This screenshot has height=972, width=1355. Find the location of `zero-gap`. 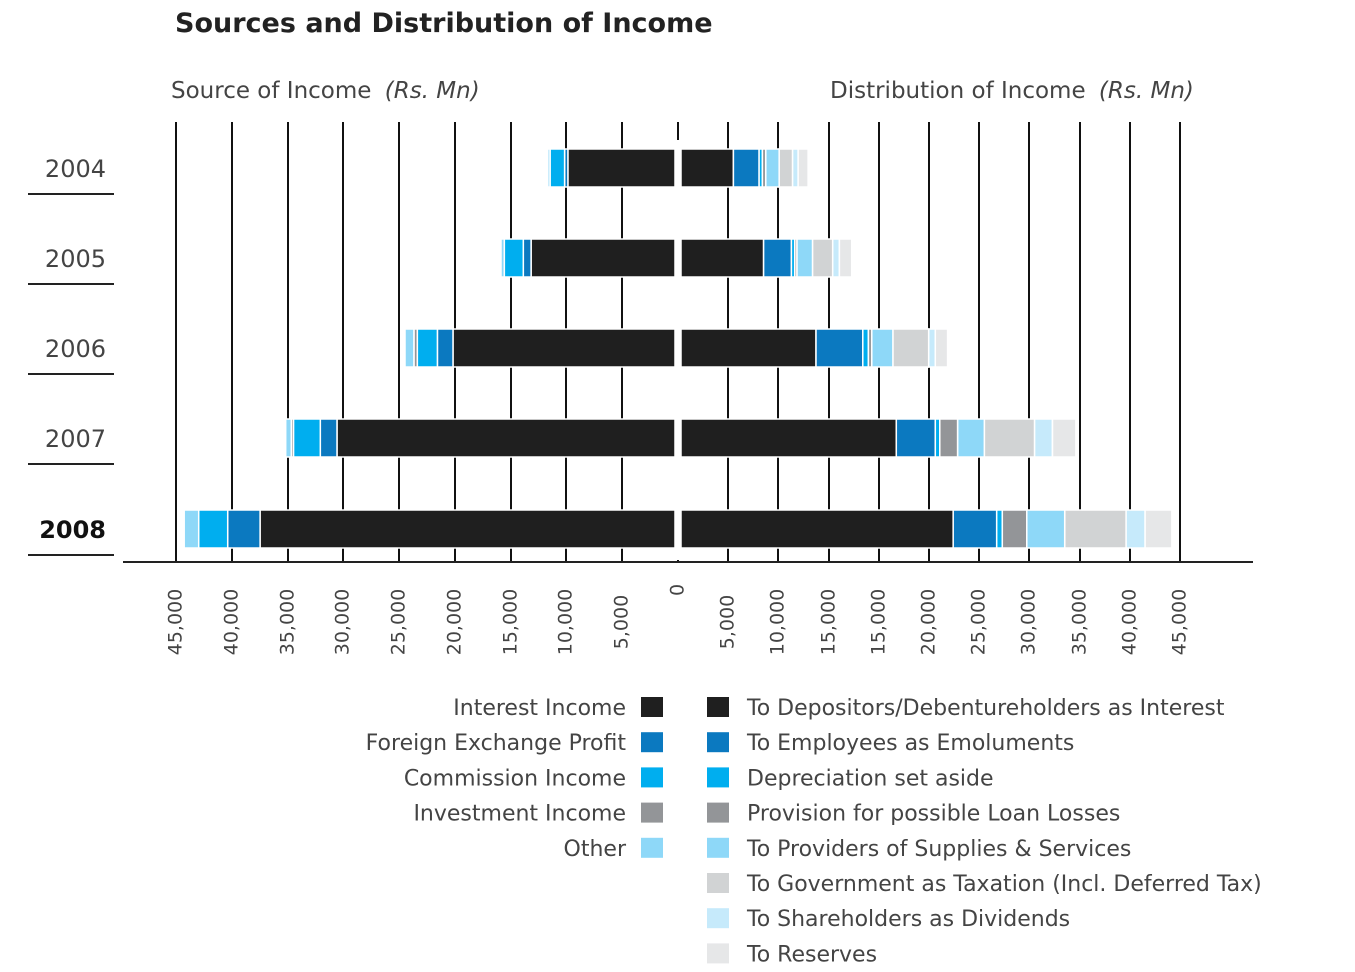

zero-gap is located at coordinates (678, 341).